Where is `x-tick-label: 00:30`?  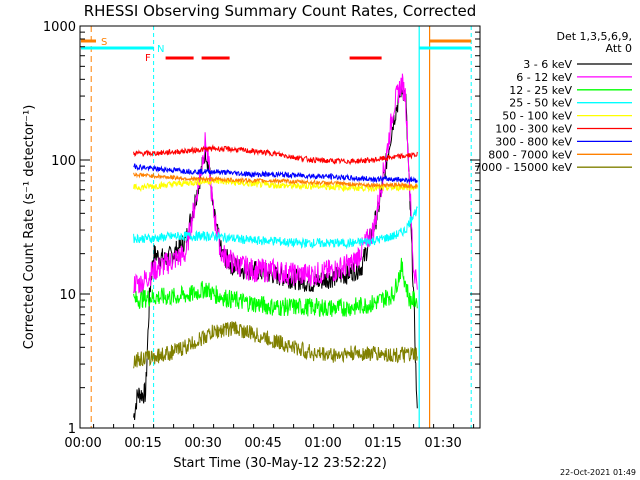 x-tick-label: 00:30 is located at coordinates (202, 443).